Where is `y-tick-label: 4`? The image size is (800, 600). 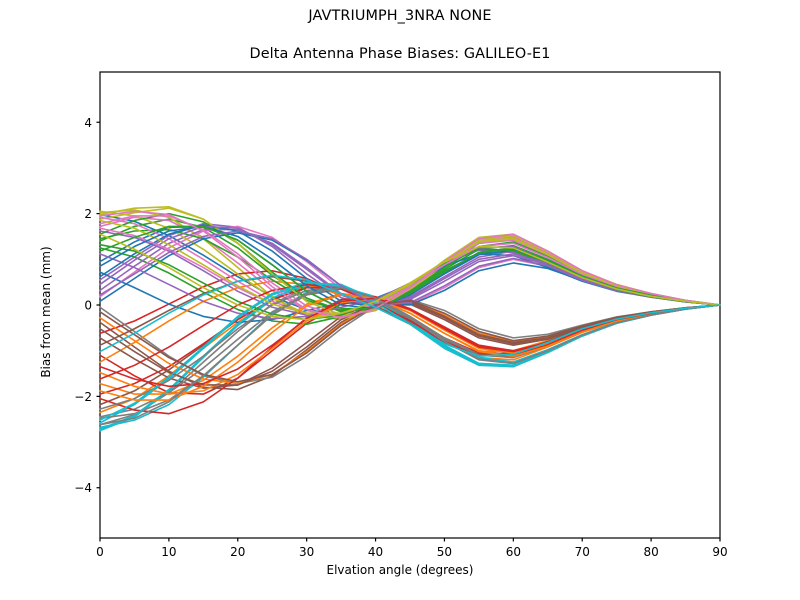
y-tick-label: 4 is located at coordinates (88, 123).